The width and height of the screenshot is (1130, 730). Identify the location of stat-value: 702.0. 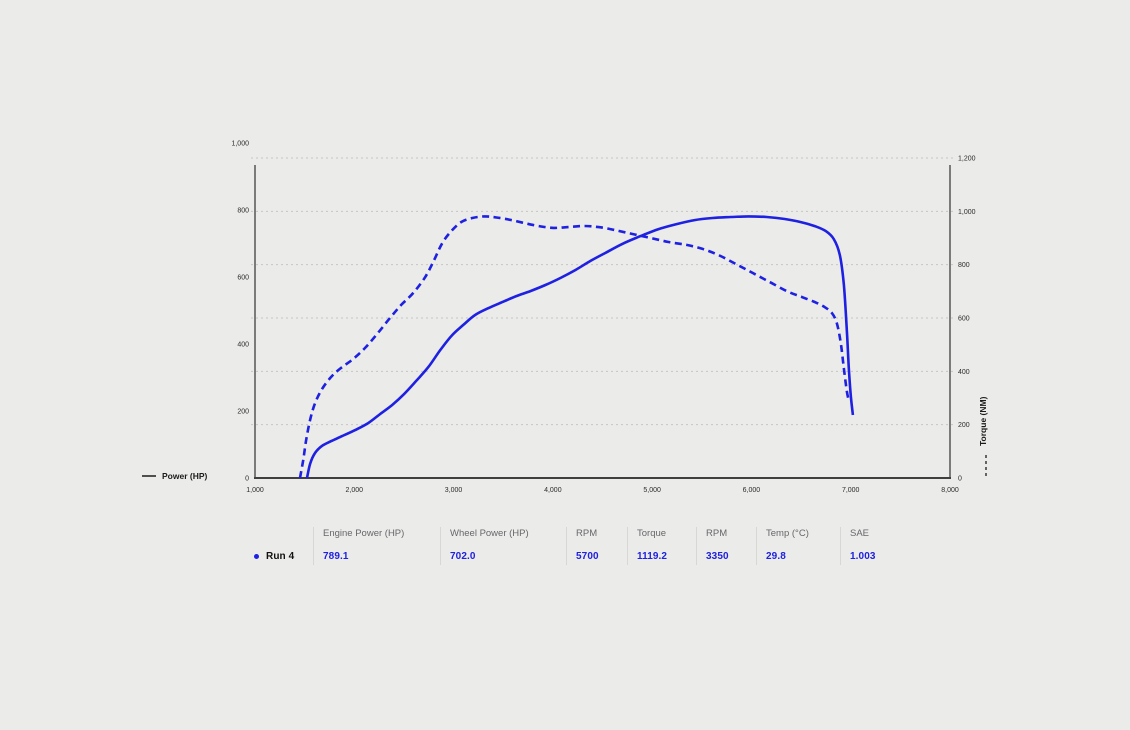
(463, 556).